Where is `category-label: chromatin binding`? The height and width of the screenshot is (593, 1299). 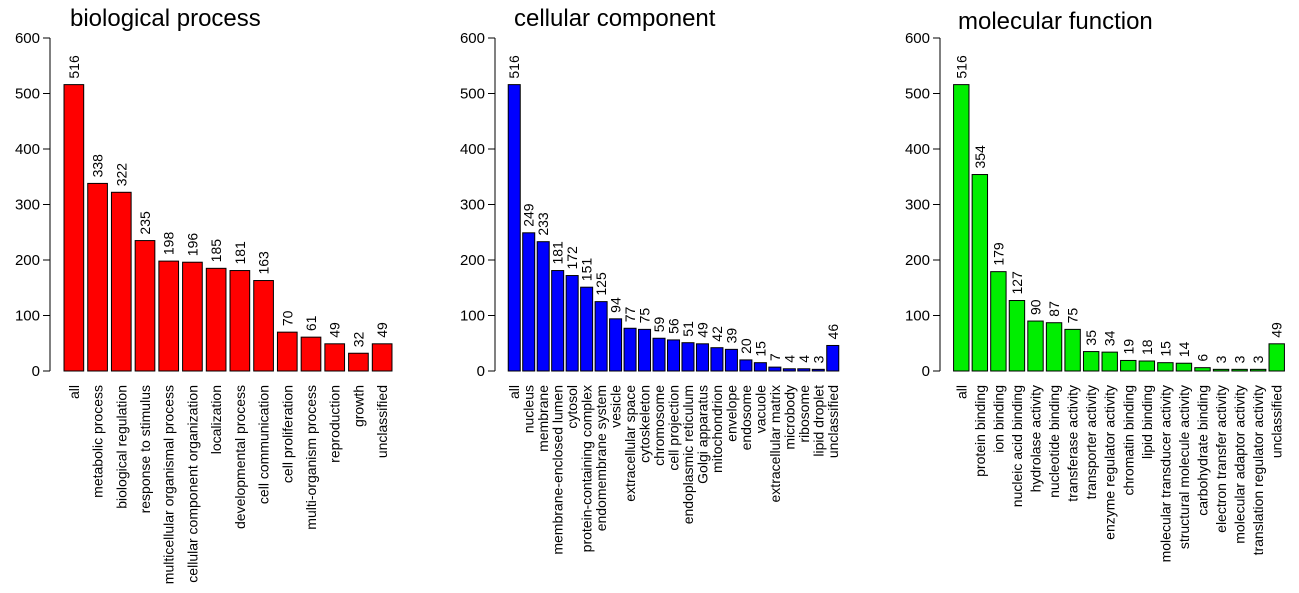
category-label: chromatin binding is located at coordinates (1128, 440).